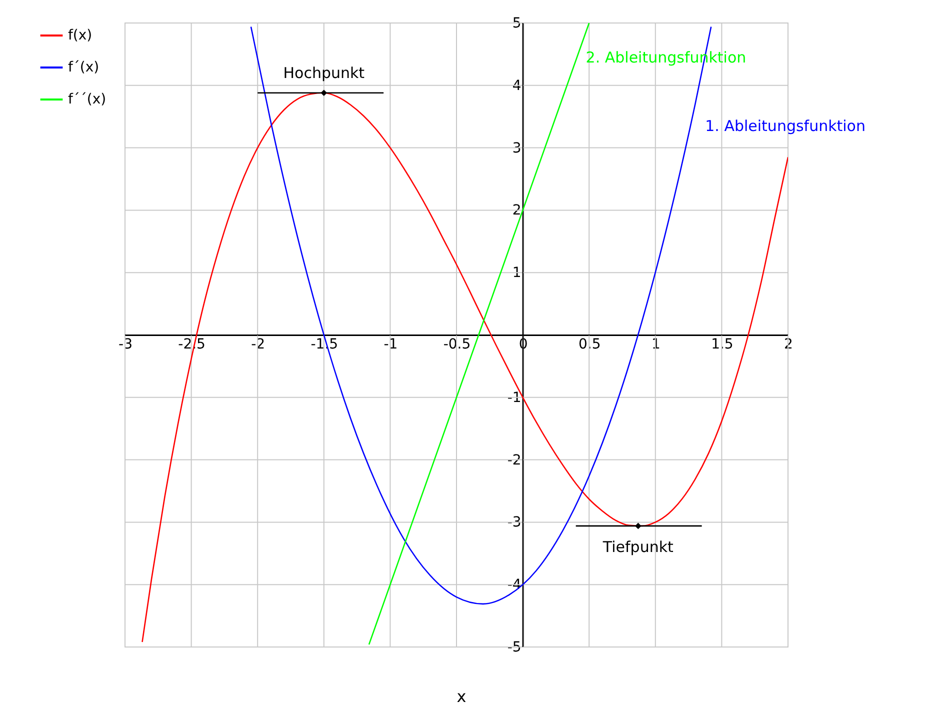 This screenshot has width=940, height=706. Describe the element at coordinates (461, 696) in the screenshot. I see `x-axis-title: x` at that location.